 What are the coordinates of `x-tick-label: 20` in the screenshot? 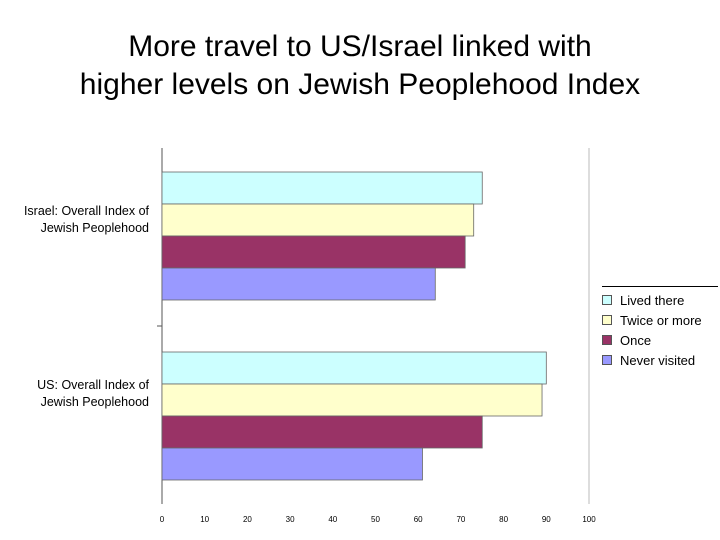 It's located at (247, 519).